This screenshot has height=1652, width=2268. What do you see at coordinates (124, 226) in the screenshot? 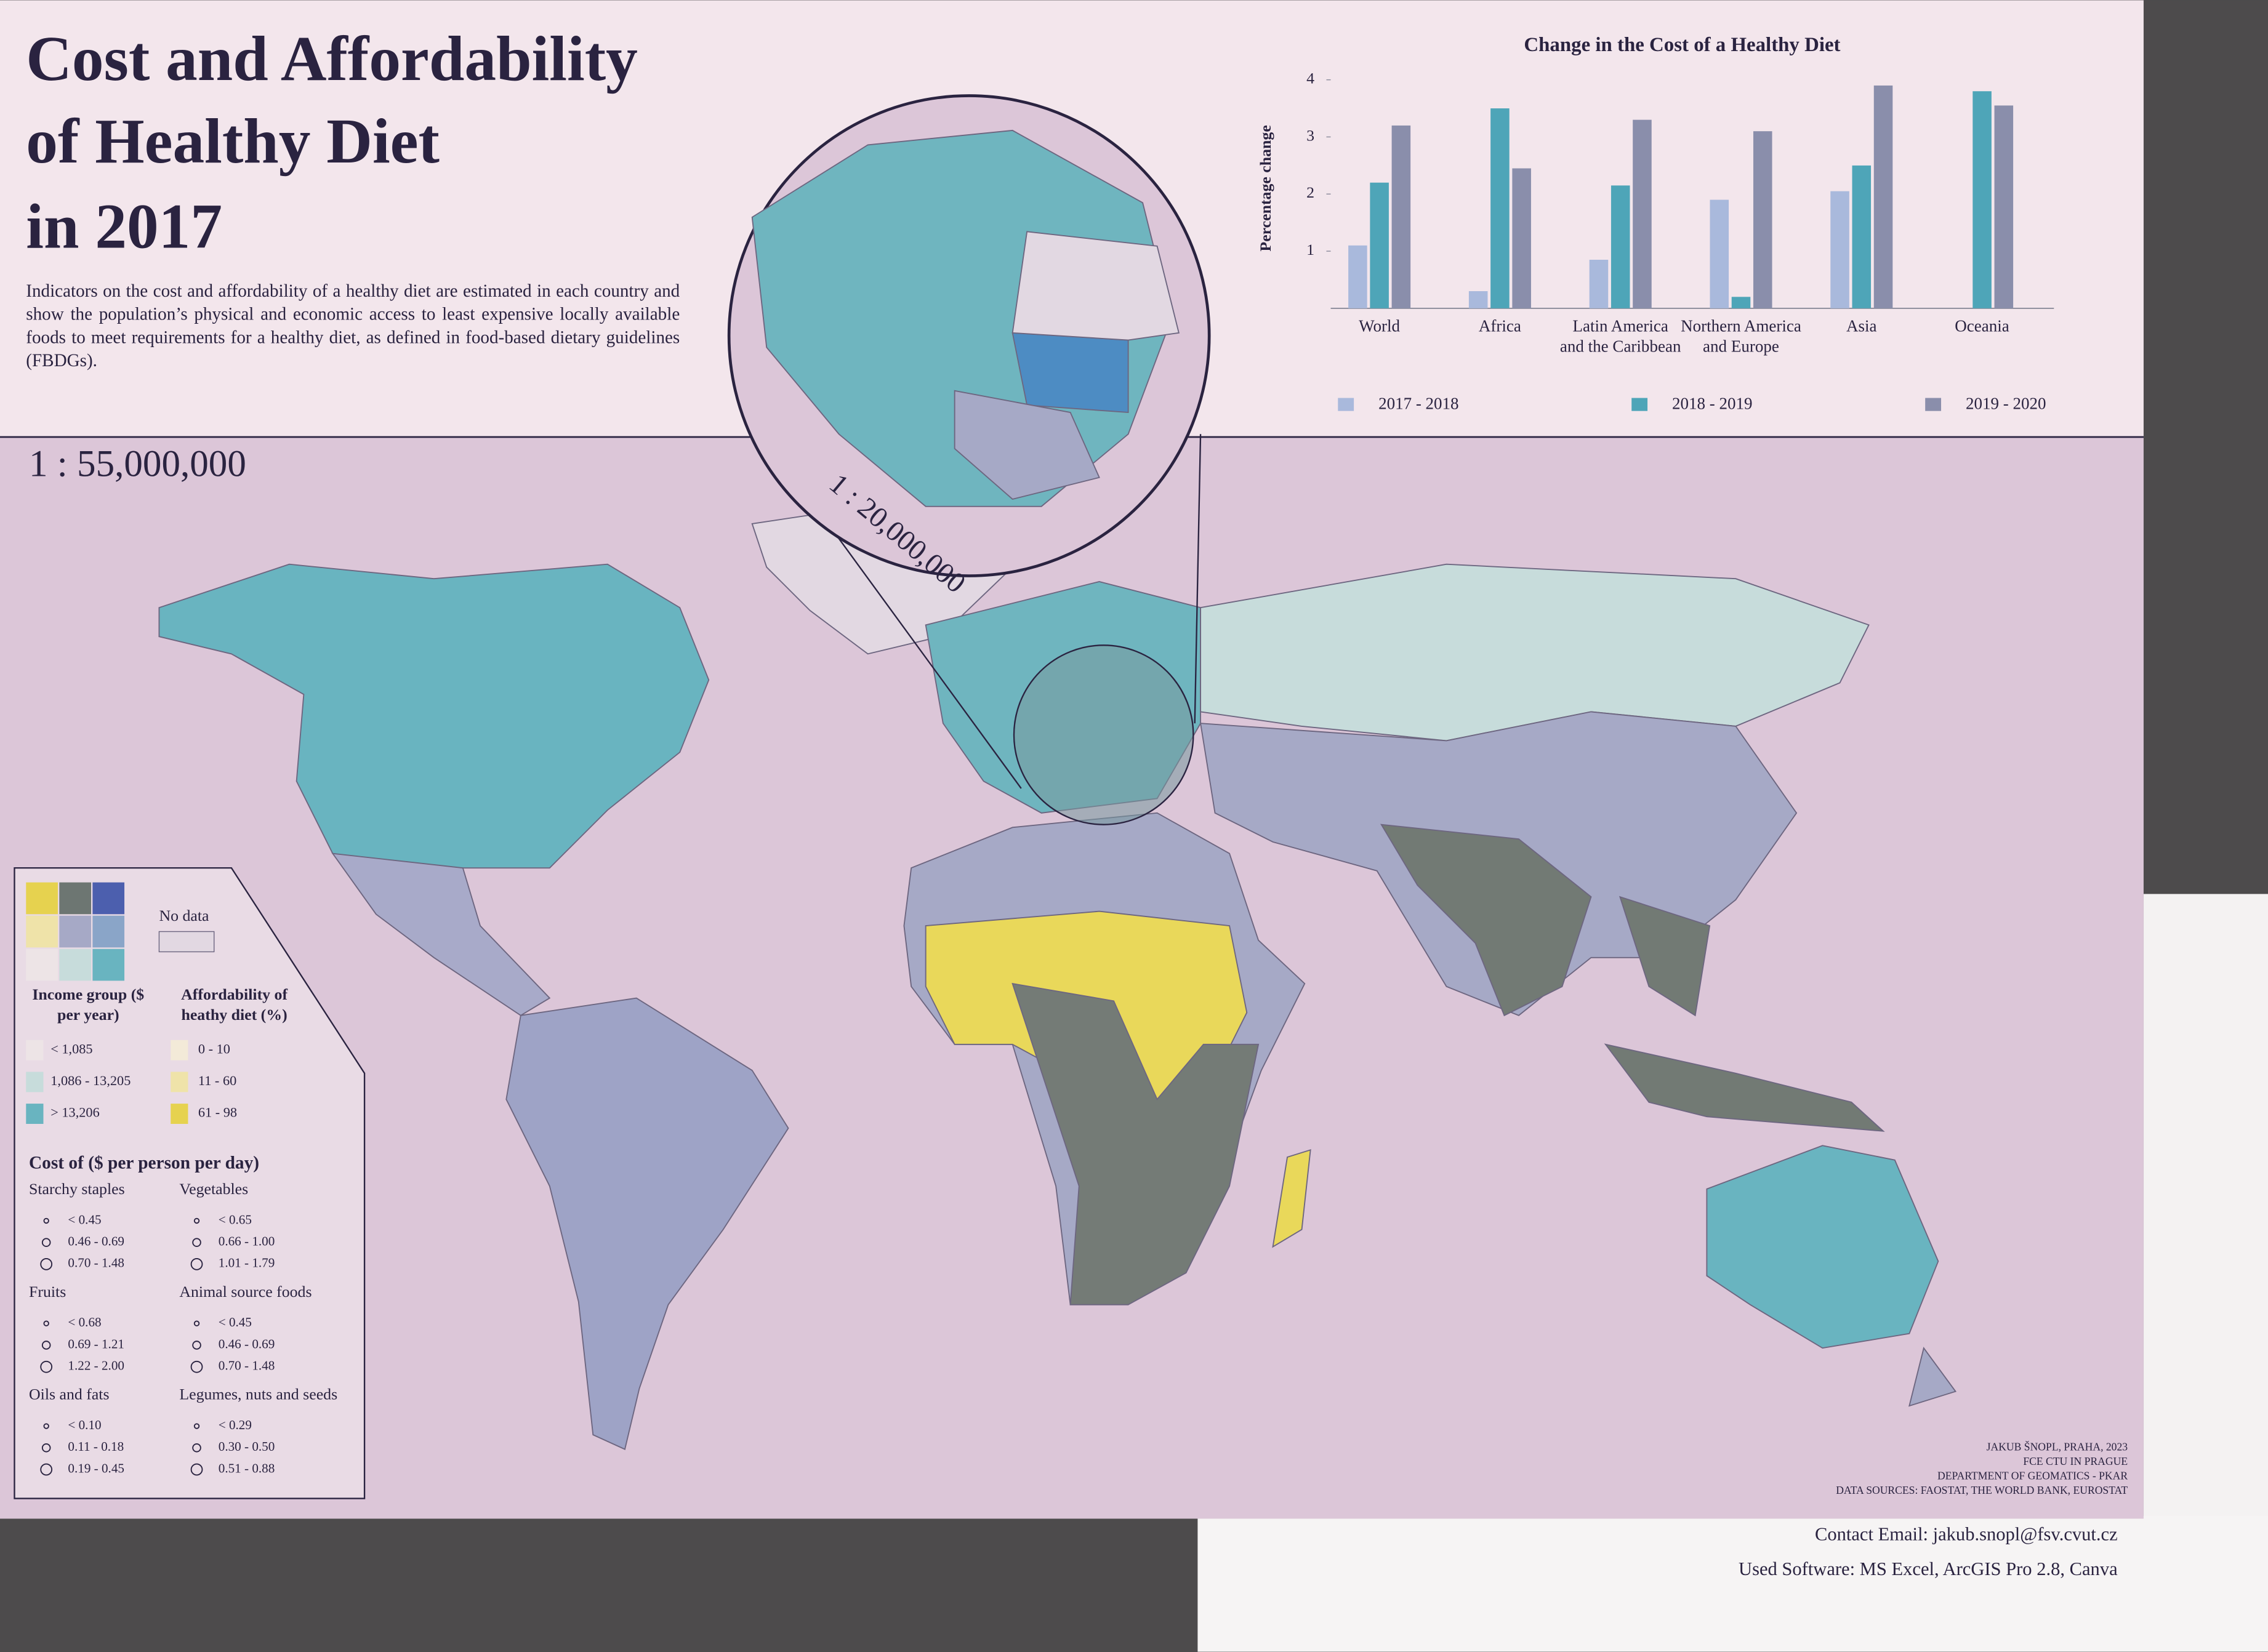
I see `title-line: in 2017` at bounding box center [124, 226].